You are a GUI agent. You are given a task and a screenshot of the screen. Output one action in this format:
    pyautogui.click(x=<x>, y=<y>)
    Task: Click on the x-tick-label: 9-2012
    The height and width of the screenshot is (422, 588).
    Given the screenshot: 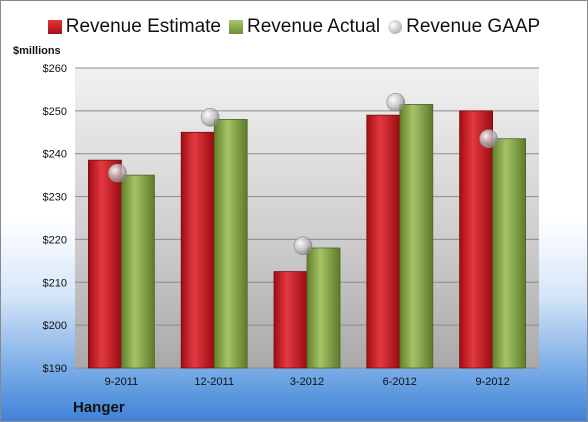 What is the action you would take?
    pyautogui.click(x=492, y=382)
    